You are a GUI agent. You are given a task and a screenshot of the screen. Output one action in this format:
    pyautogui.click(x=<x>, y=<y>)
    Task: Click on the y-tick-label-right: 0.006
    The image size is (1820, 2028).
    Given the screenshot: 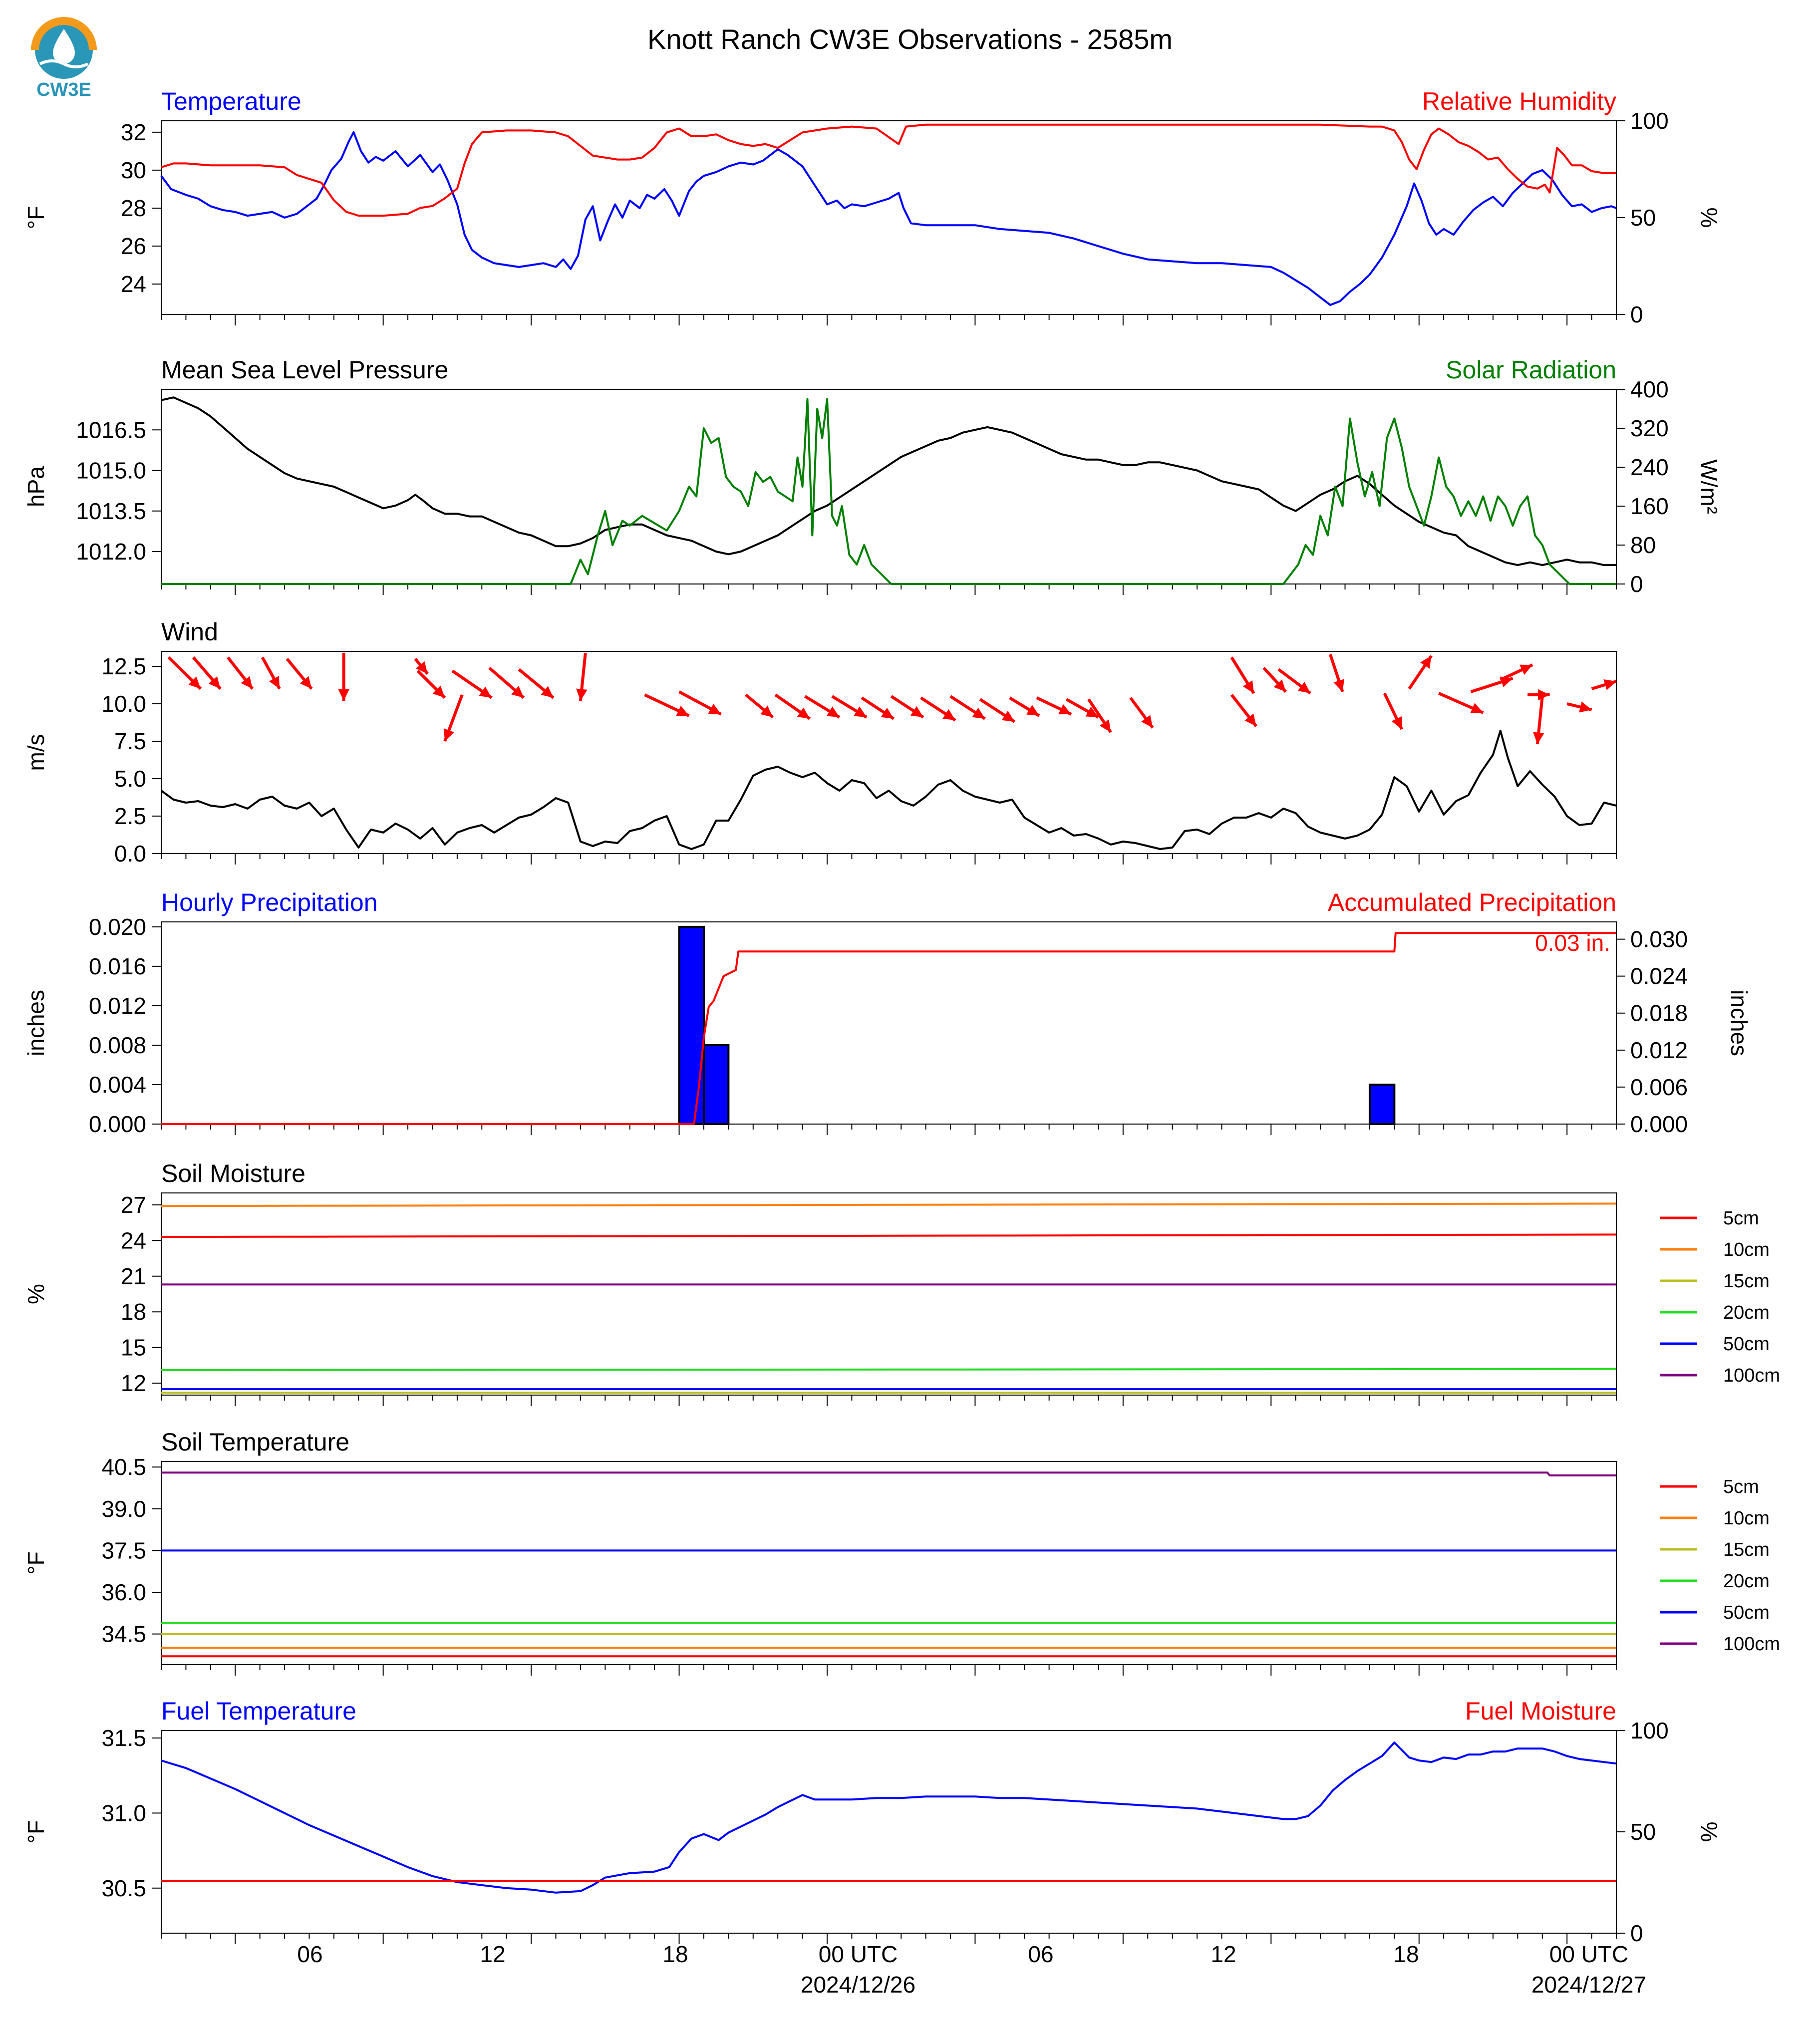 What is the action you would take?
    pyautogui.click(x=1659, y=1087)
    